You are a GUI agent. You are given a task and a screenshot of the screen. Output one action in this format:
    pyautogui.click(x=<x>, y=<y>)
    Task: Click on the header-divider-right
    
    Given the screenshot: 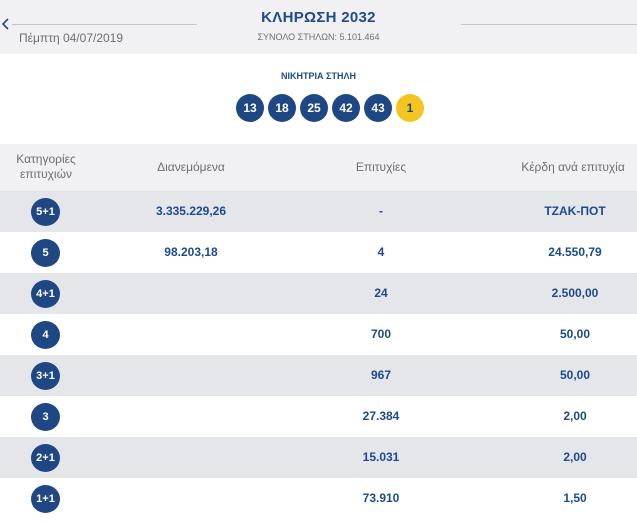 What is the action you would take?
    pyautogui.click(x=549, y=24)
    